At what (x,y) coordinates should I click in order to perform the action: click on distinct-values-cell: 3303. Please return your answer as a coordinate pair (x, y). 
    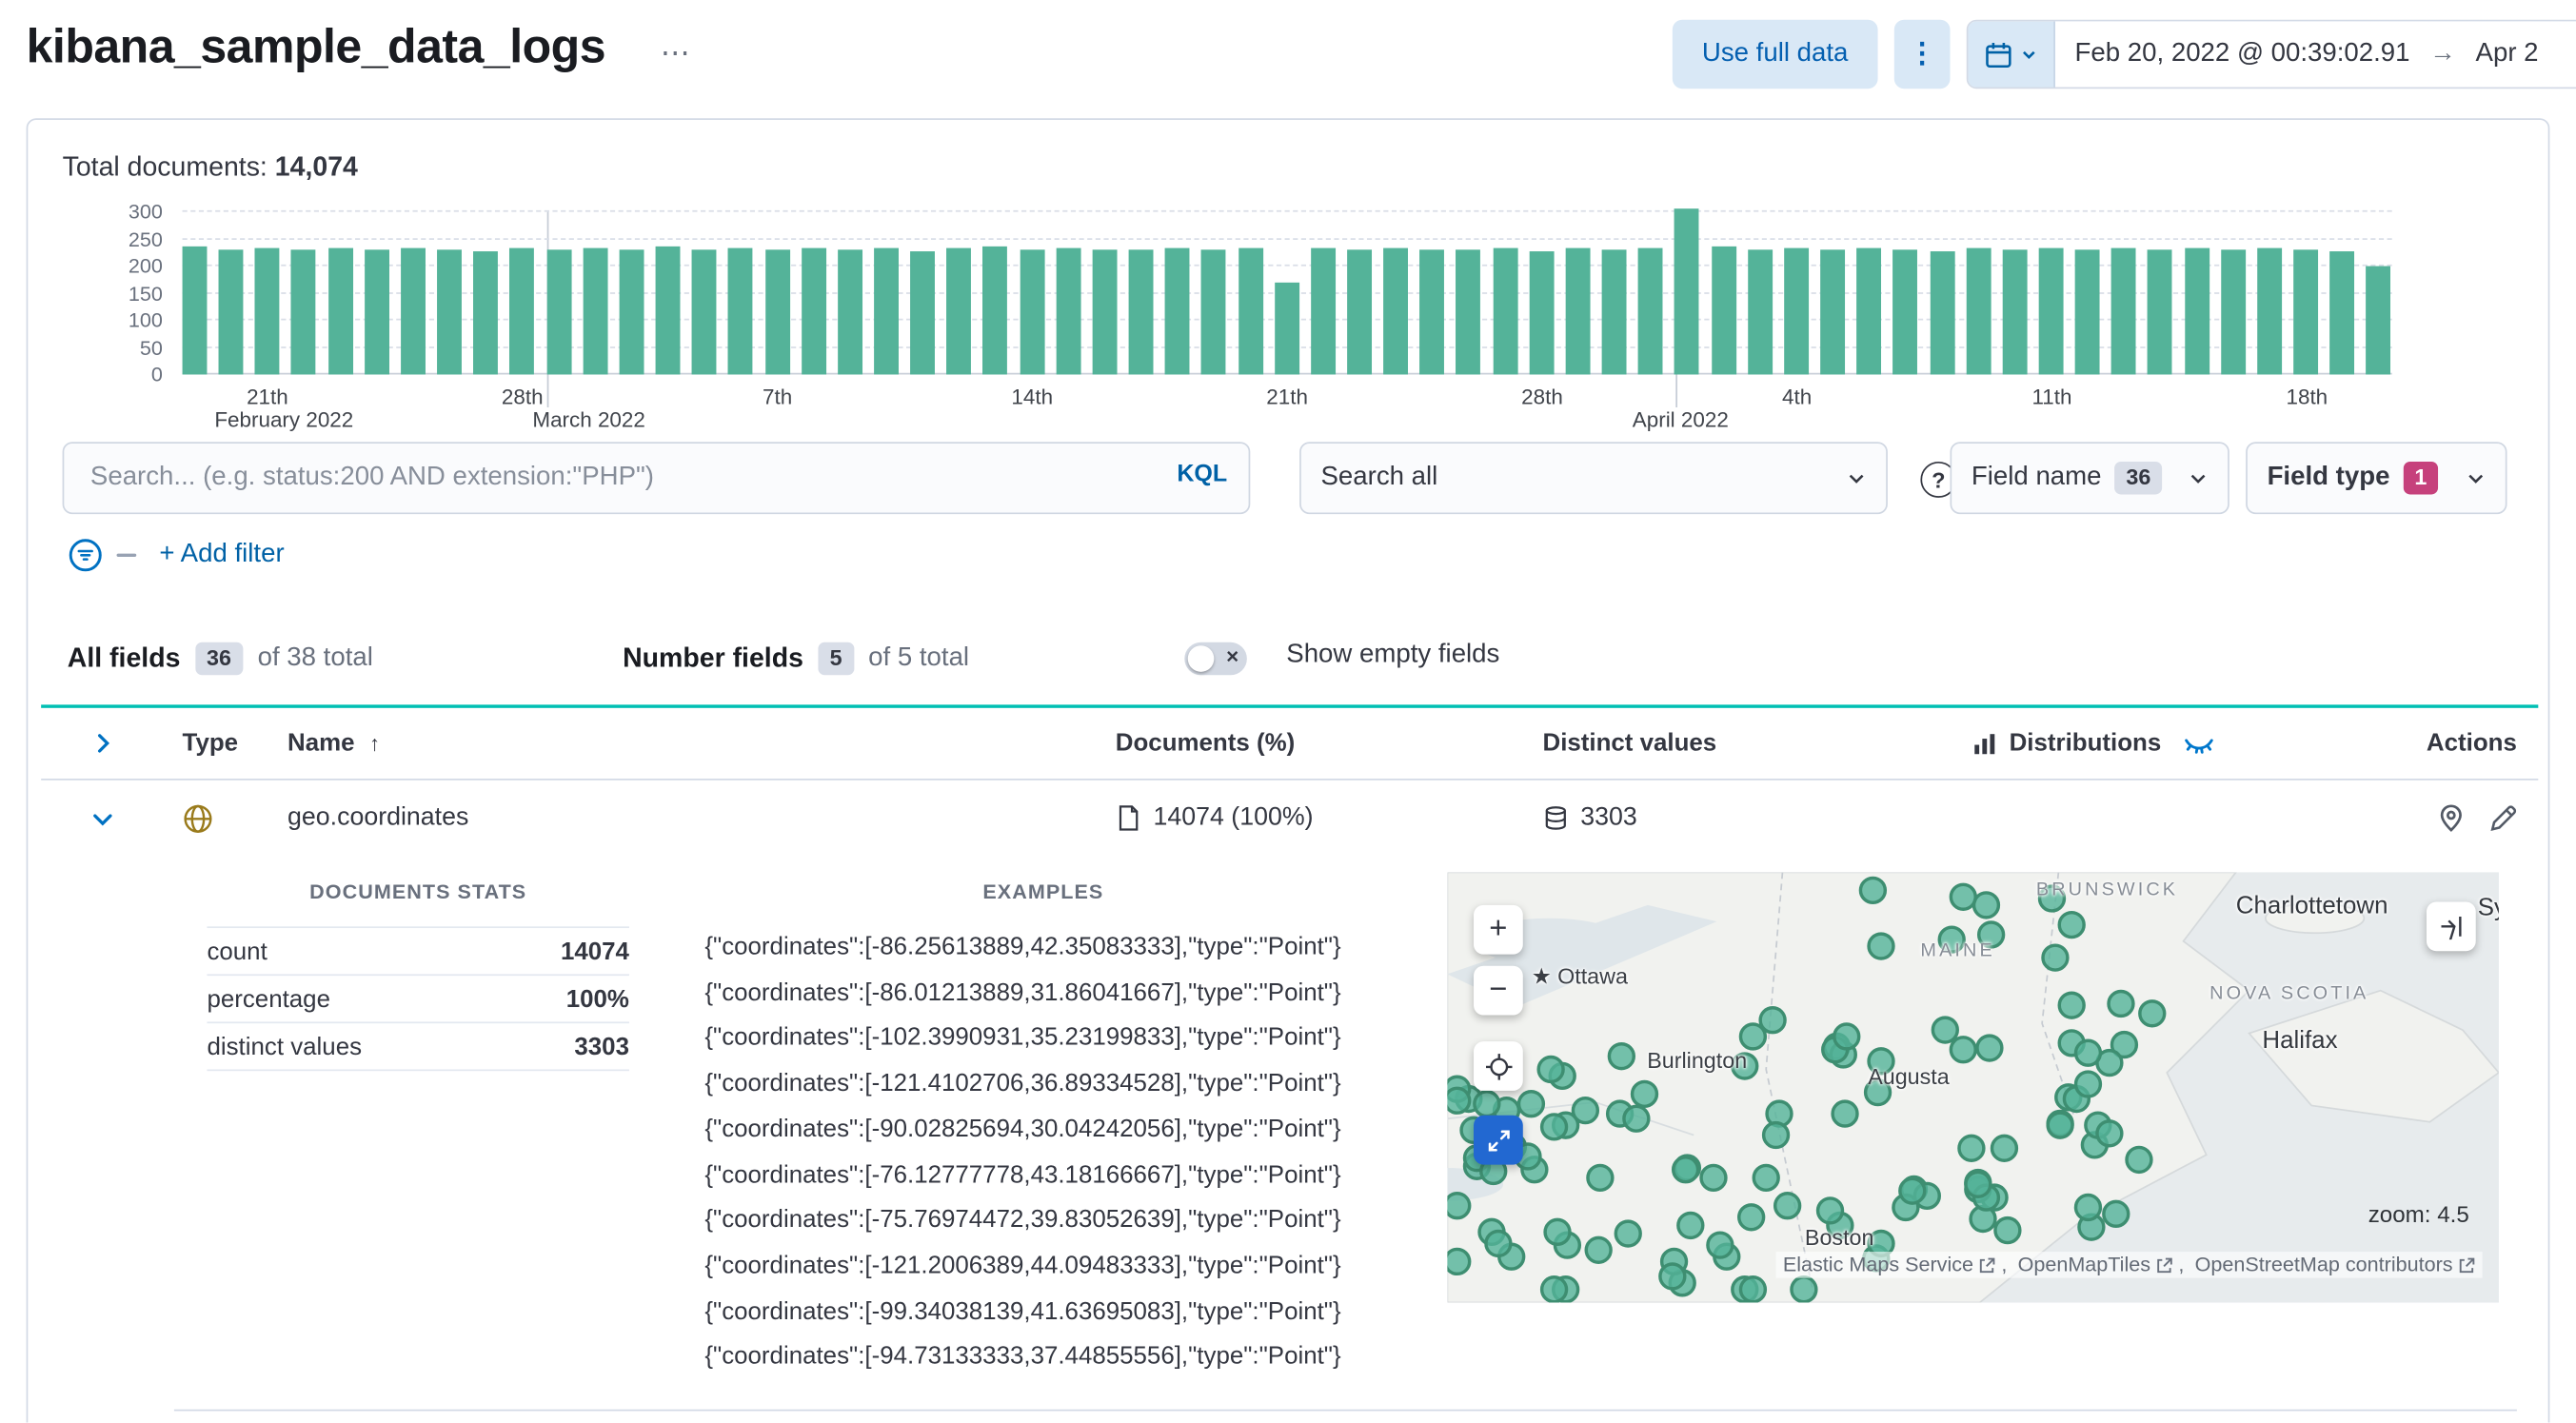
    Looking at the image, I should click on (1757, 818).